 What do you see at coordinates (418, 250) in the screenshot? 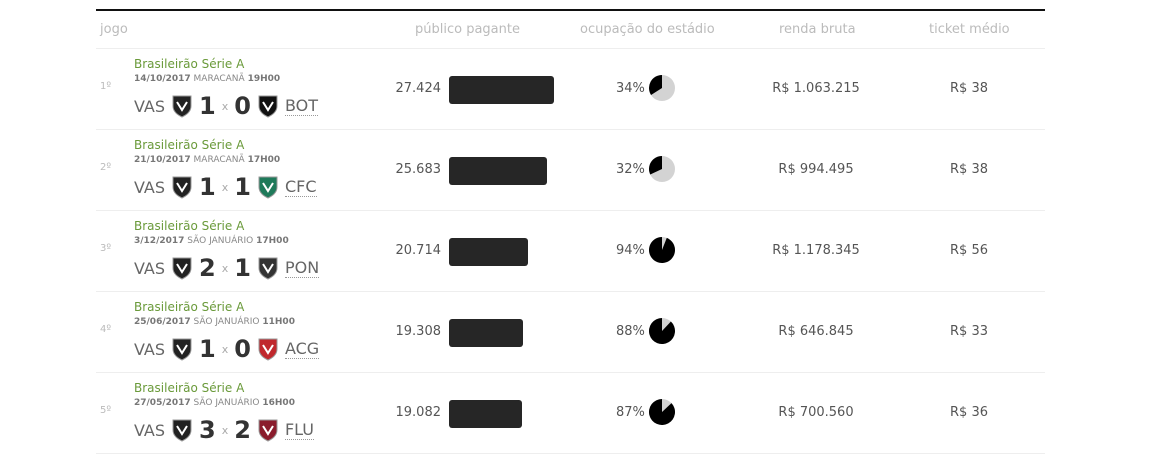
I see `publico-value: 20.714` at bounding box center [418, 250].